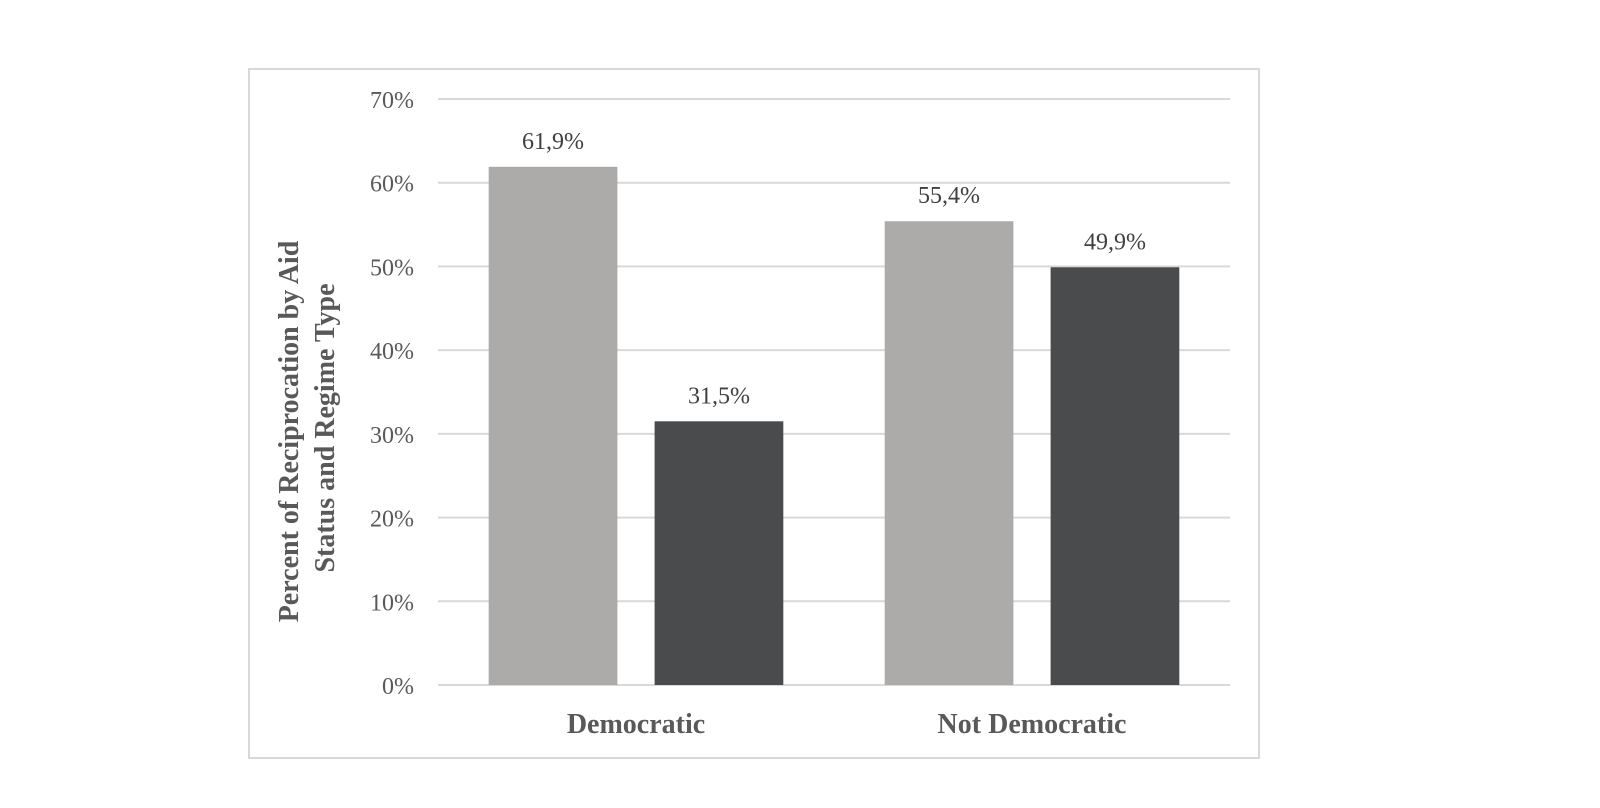 The height and width of the screenshot is (808, 1600). Describe the element at coordinates (392, 394) in the screenshot. I see `y-axis-ticks: 0% 10% 20% 30% 40% 50% 60% 70%` at that location.